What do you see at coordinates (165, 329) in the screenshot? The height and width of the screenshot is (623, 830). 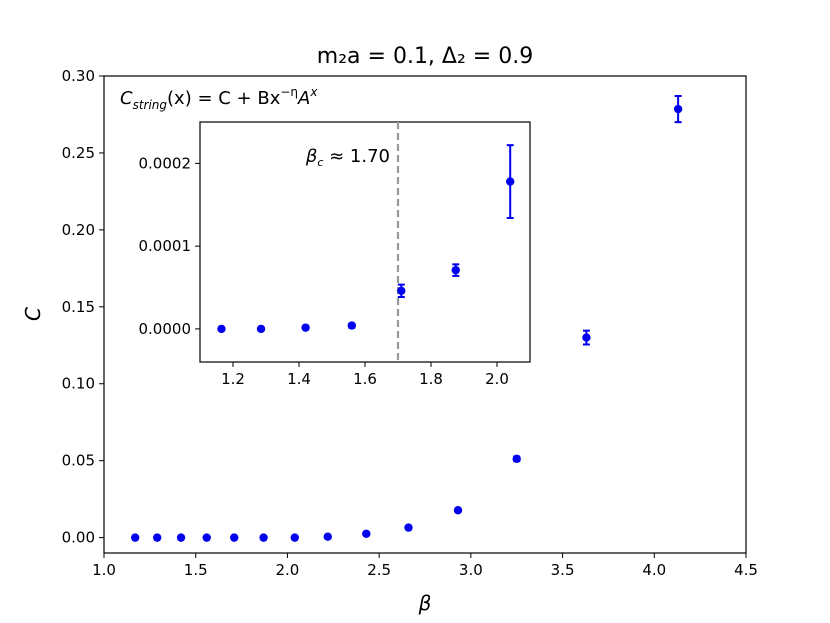 I see `y-tick-label: 0.0000` at bounding box center [165, 329].